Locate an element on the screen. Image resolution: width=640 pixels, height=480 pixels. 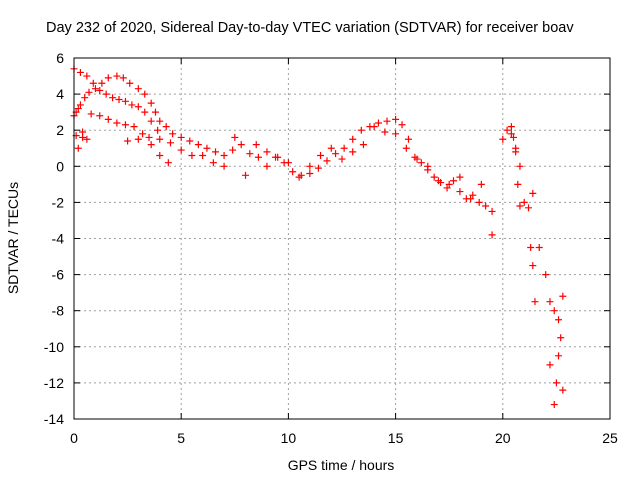
y-tick-label: -14 is located at coordinates (54, 419).